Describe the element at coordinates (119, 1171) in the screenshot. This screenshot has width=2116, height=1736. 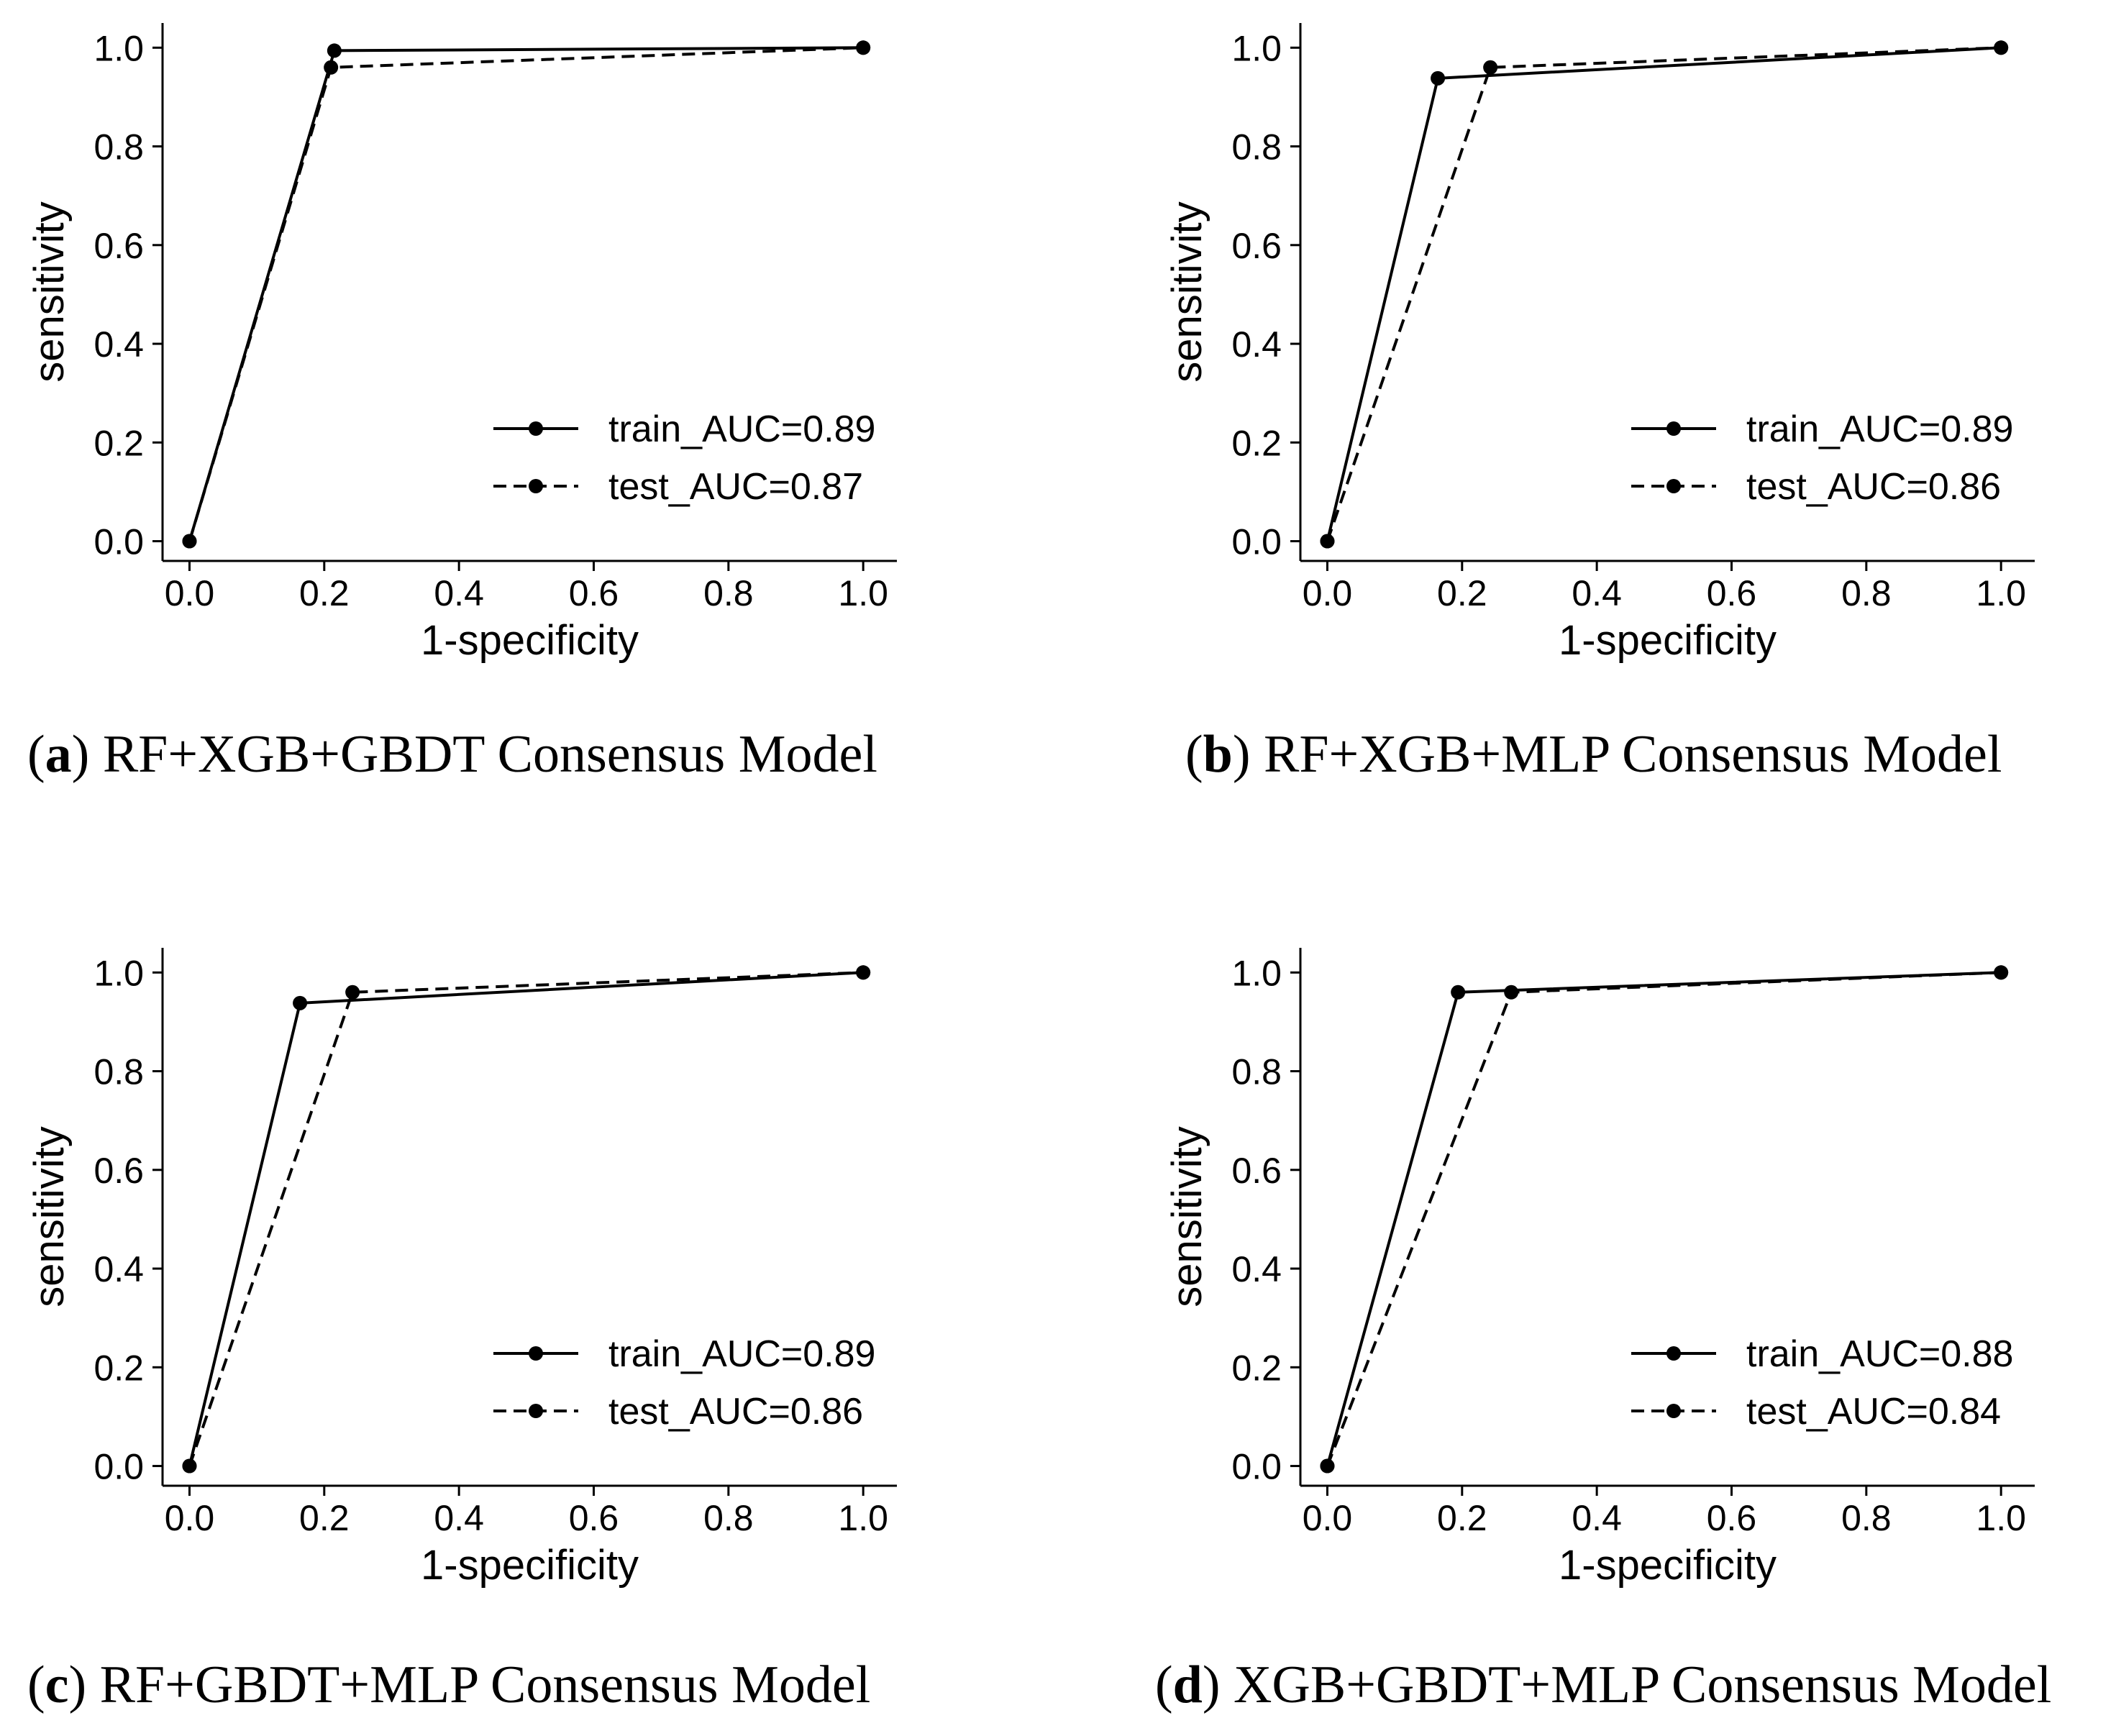
I see `panel-c-y-tick-label: 0.6` at that location.